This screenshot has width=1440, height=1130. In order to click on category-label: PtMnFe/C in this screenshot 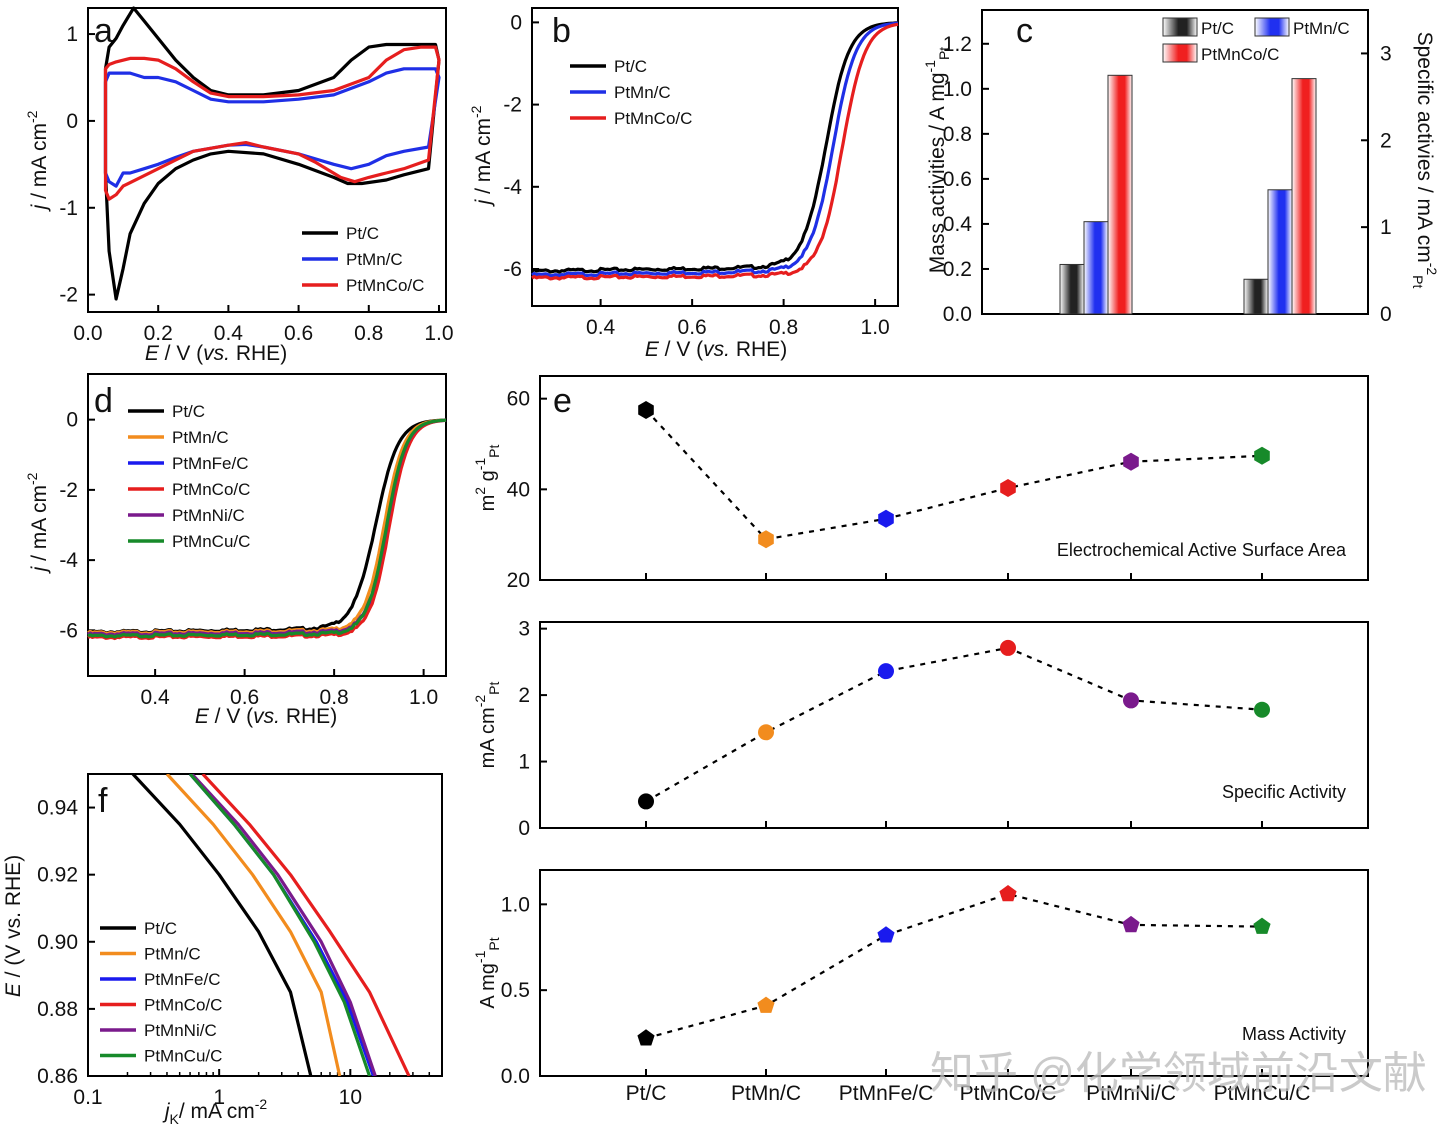, I will do `click(886, 1093)`.